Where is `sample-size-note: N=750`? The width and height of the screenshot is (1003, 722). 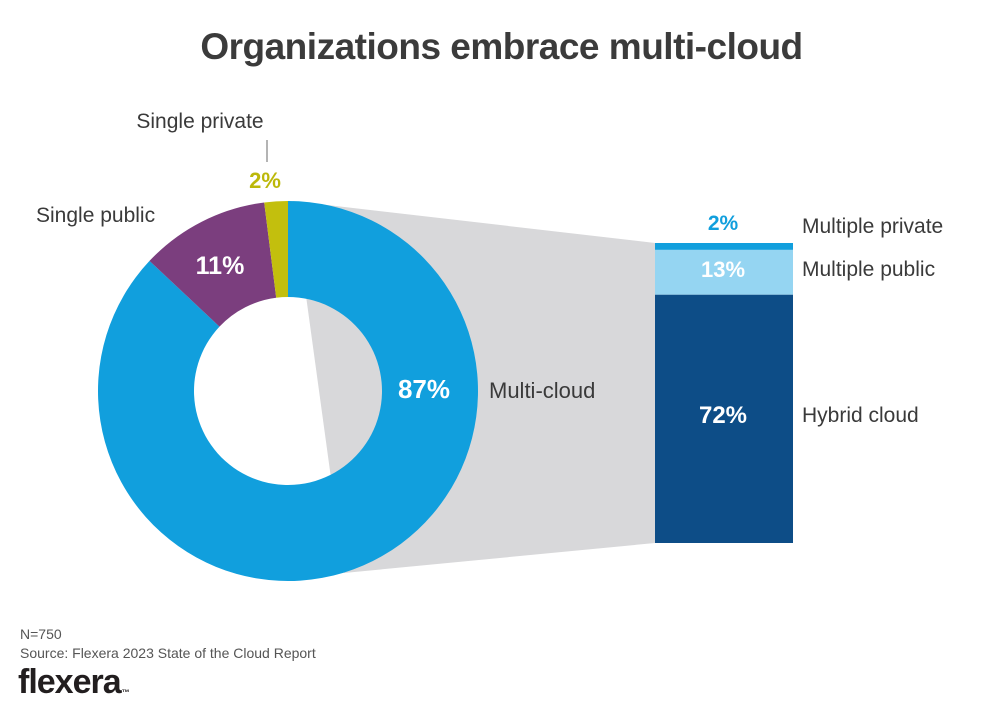
sample-size-note: N=750 is located at coordinates (41, 634).